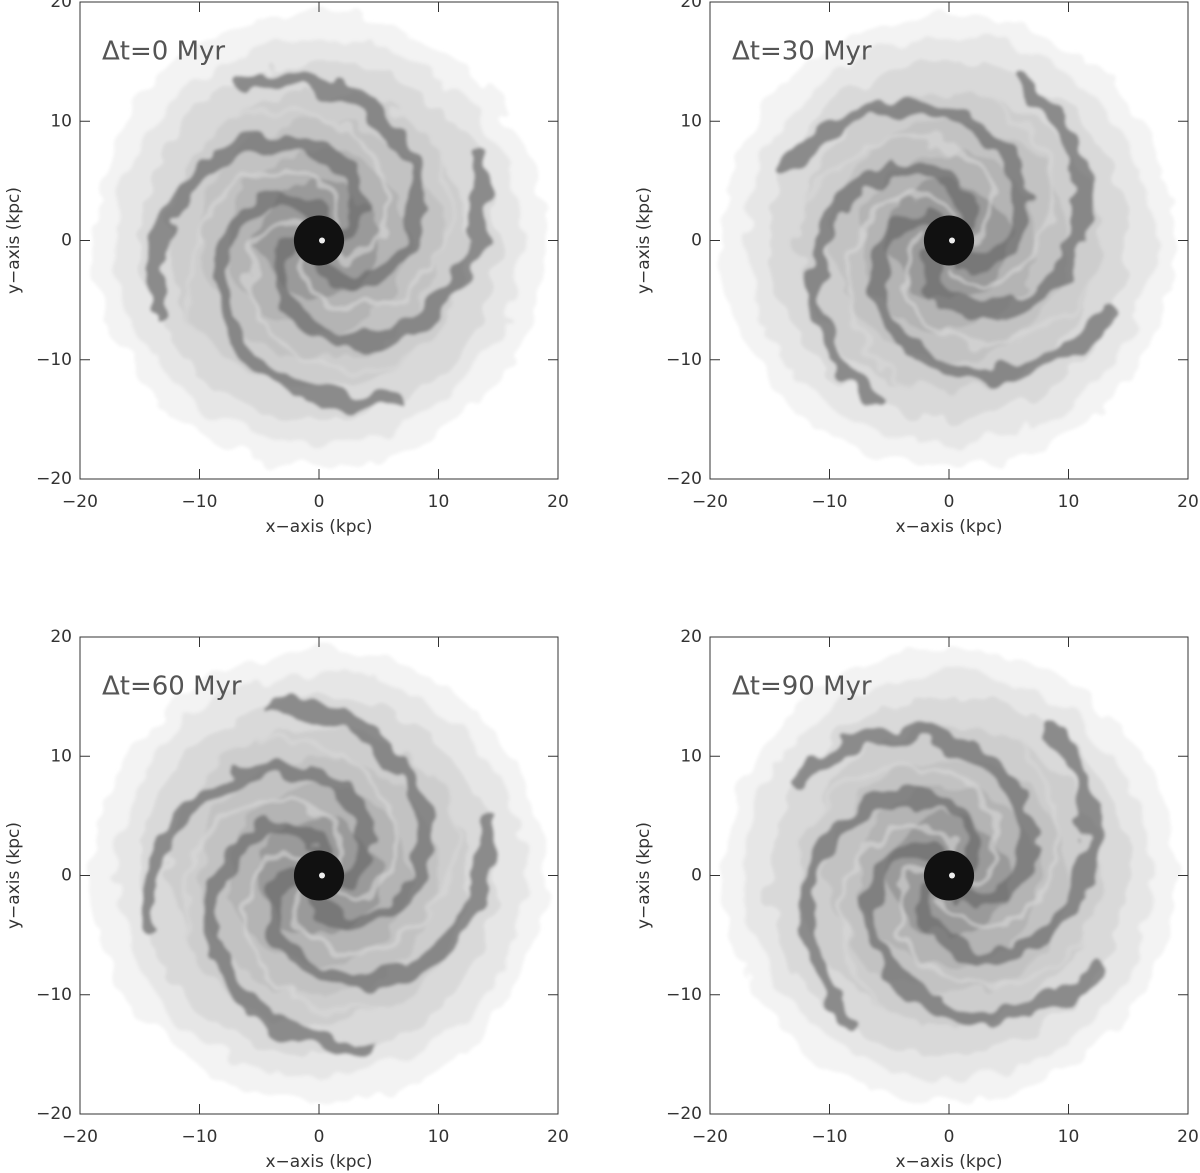 The image size is (1200, 1173). Describe the element at coordinates (163, 52) in the screenshot. I see `annotation: Δt=0 Myr` at that location.